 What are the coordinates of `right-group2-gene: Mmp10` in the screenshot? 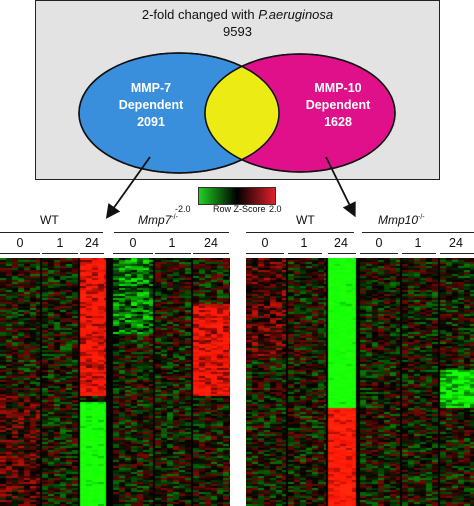 It's located at (398, 220).